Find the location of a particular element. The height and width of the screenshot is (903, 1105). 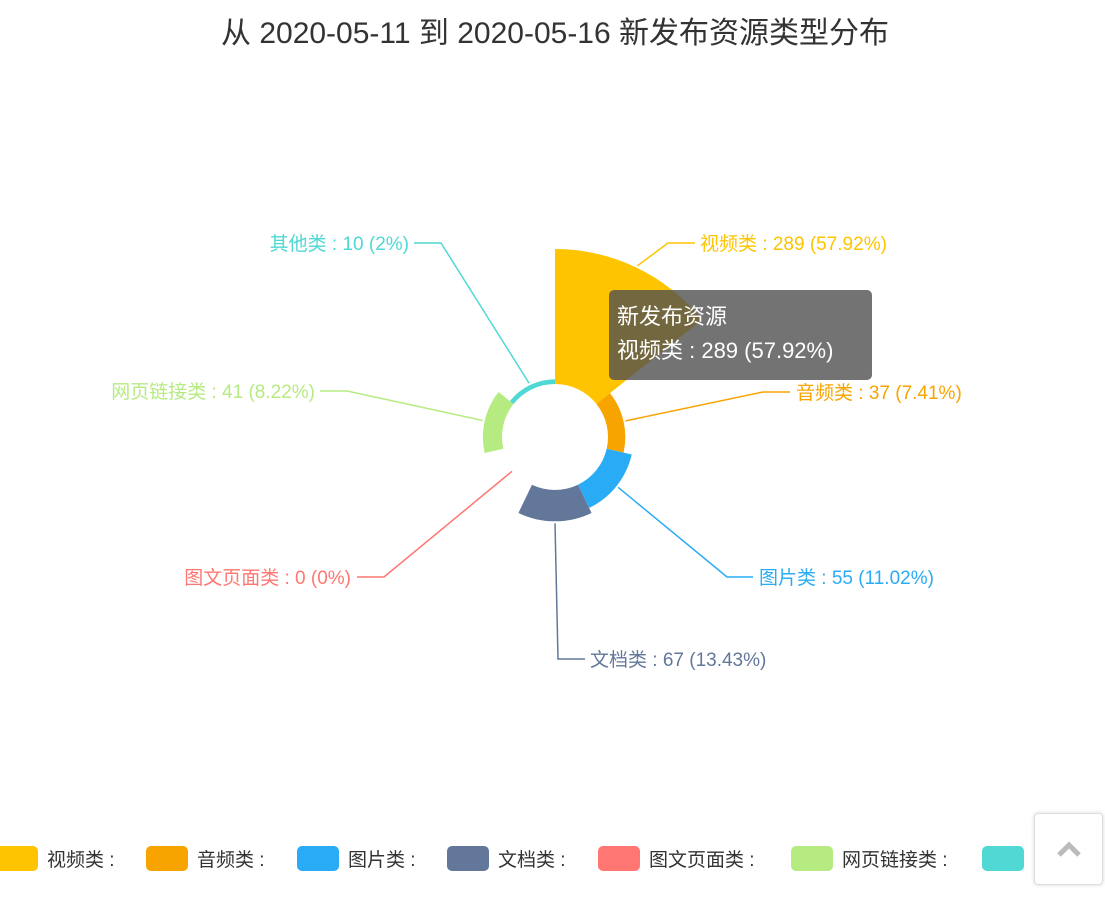

back-to-top-button is located at coordinates (1068, 849).